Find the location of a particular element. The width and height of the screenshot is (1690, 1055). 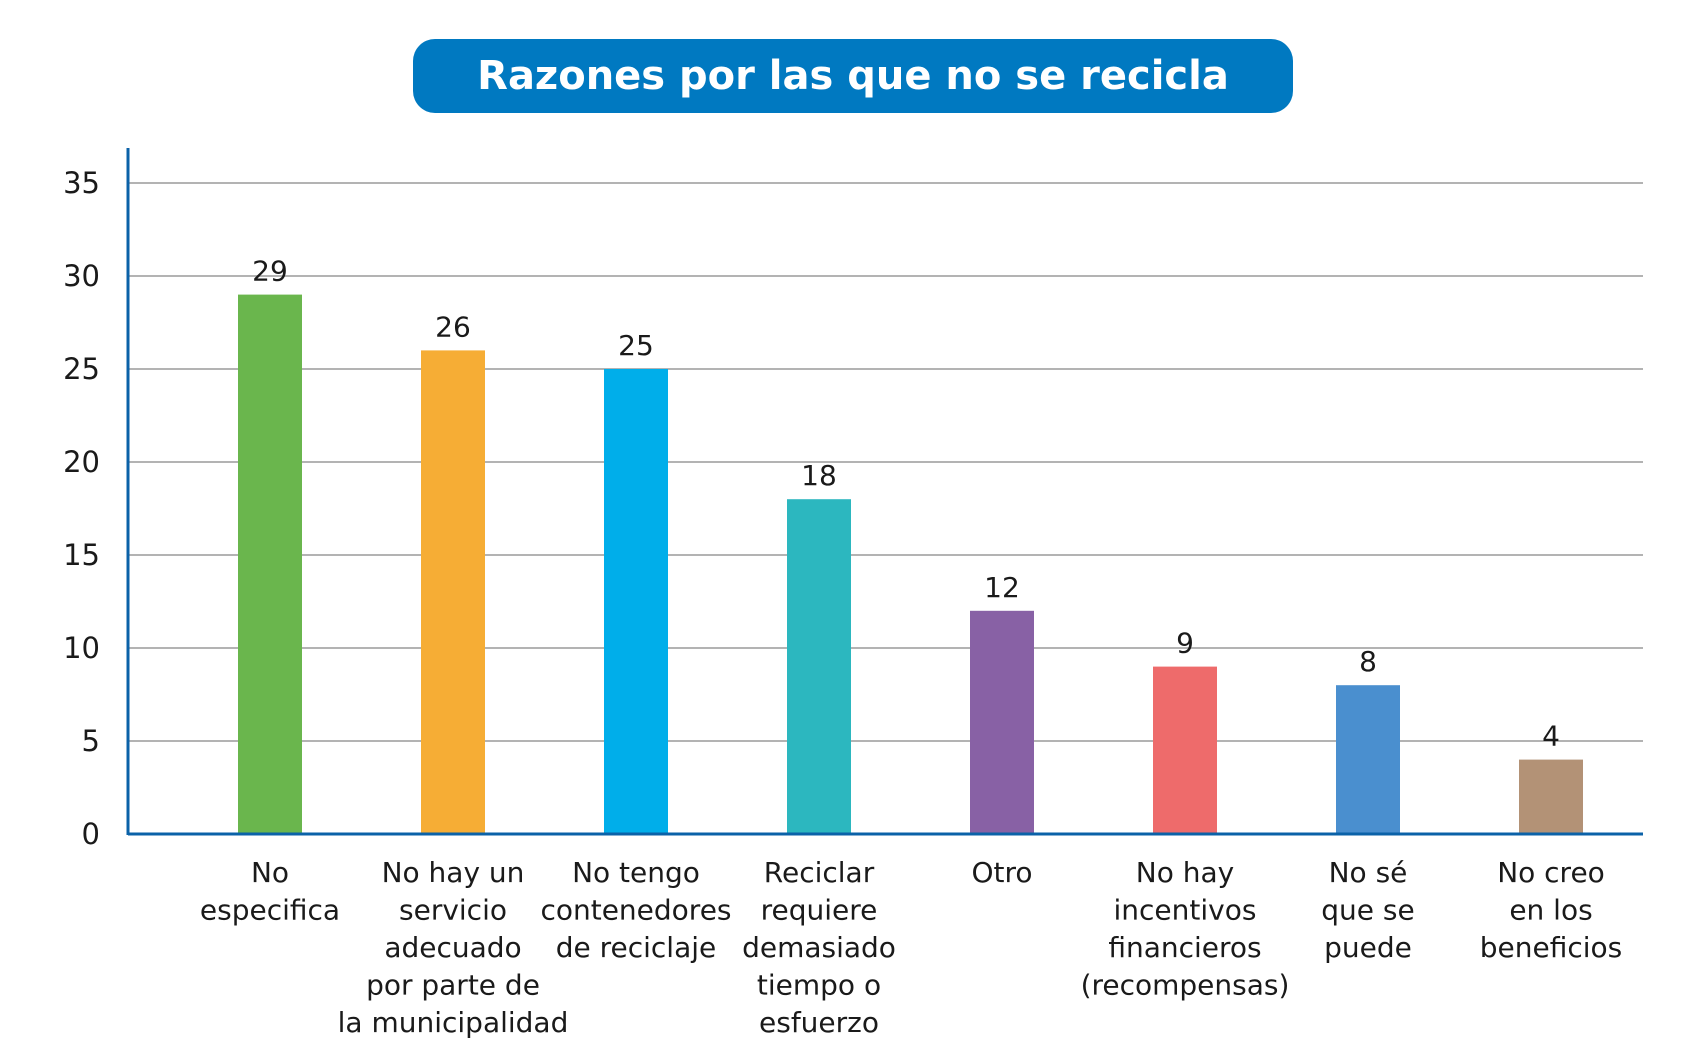

category-label-line: tiempo o is located at coordinates (819, 985).